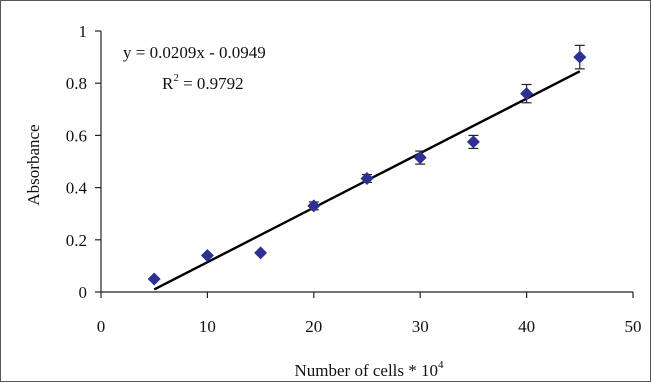  I want to click on y-tick-label: 0.2, so click(76, 240).